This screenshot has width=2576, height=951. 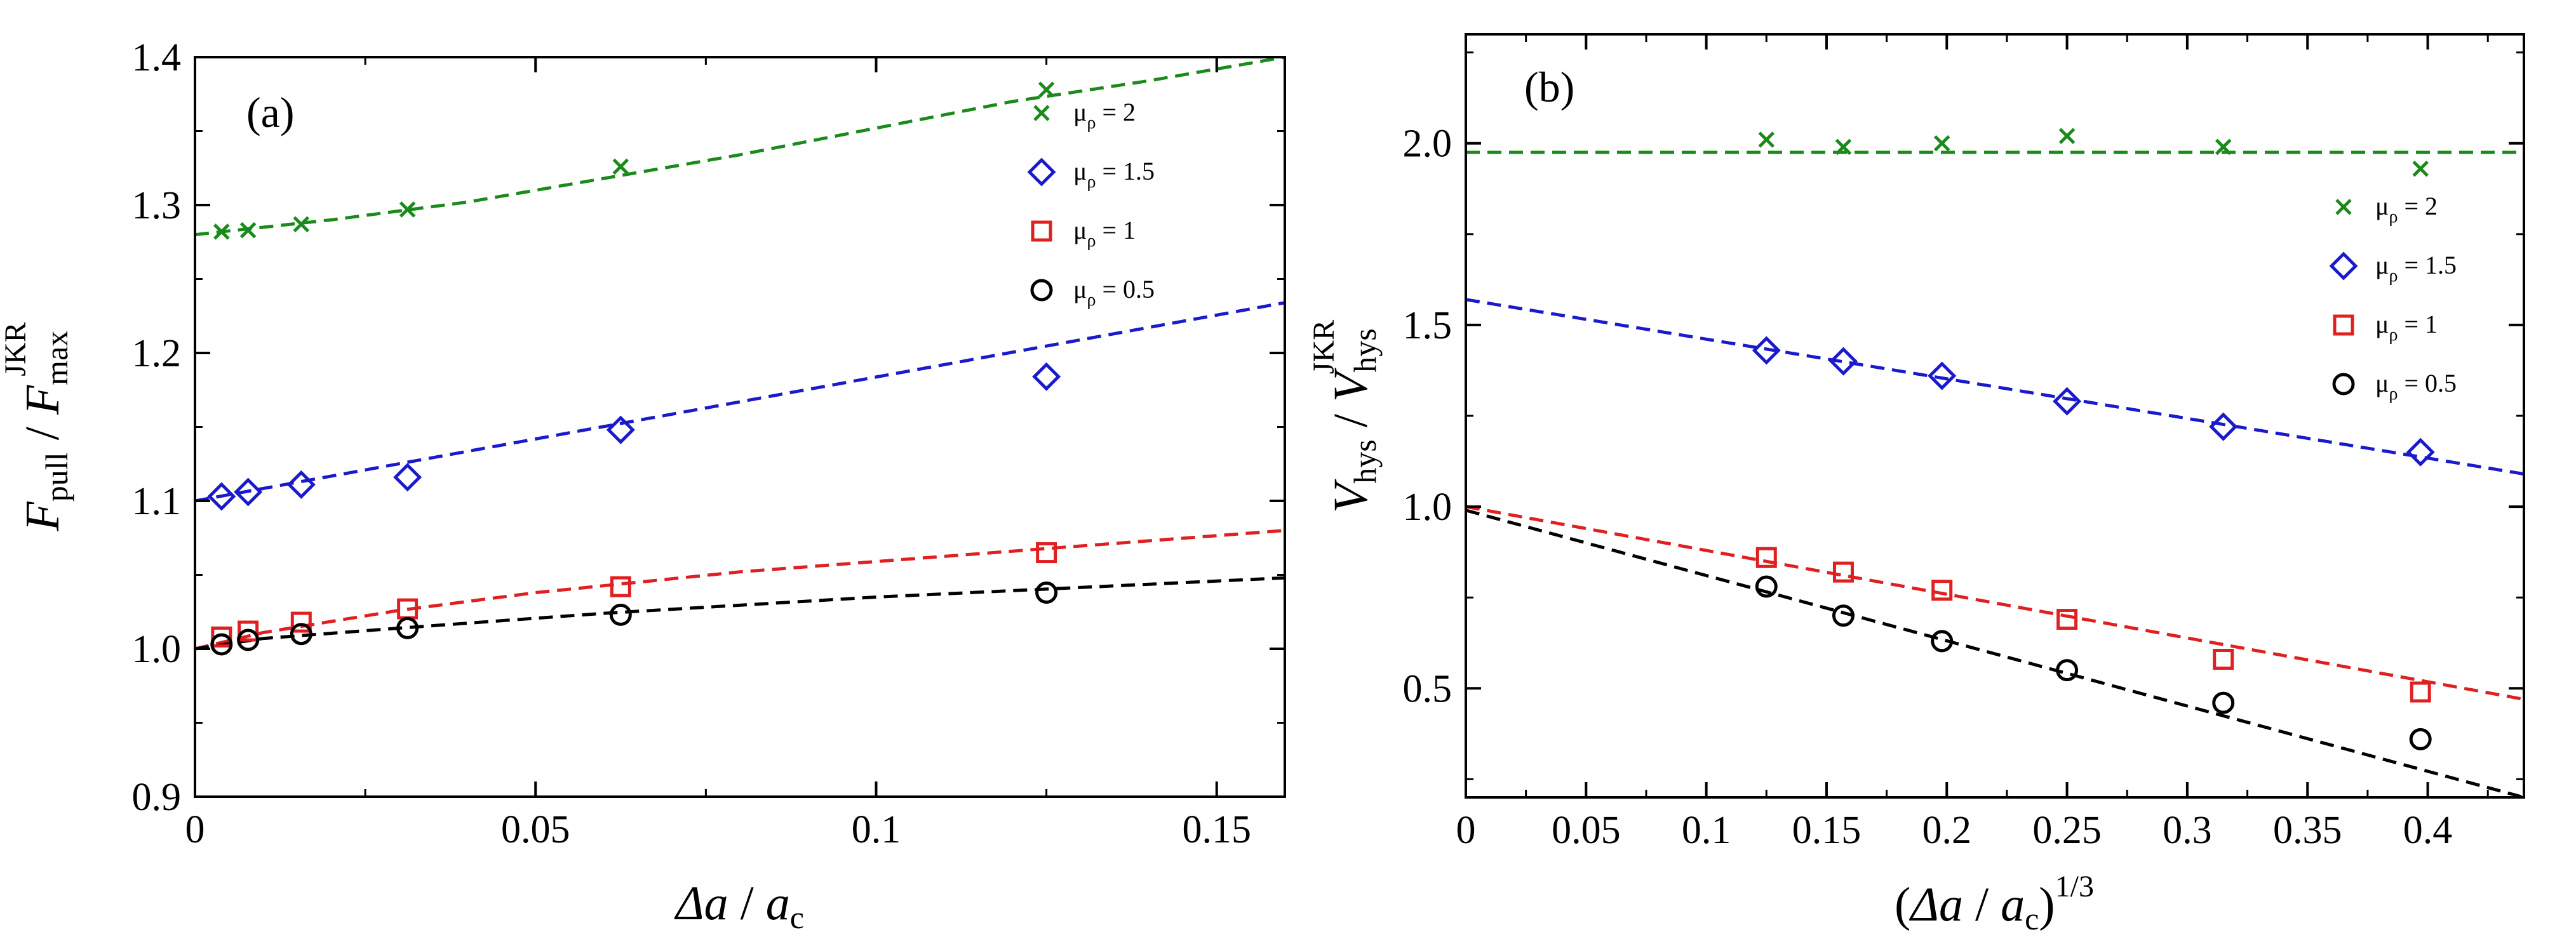 What do you see at coordinates (1428, 688) in the screenshot?
I see `y-tick-label: 0.5` at bounding box center [1428, 688].